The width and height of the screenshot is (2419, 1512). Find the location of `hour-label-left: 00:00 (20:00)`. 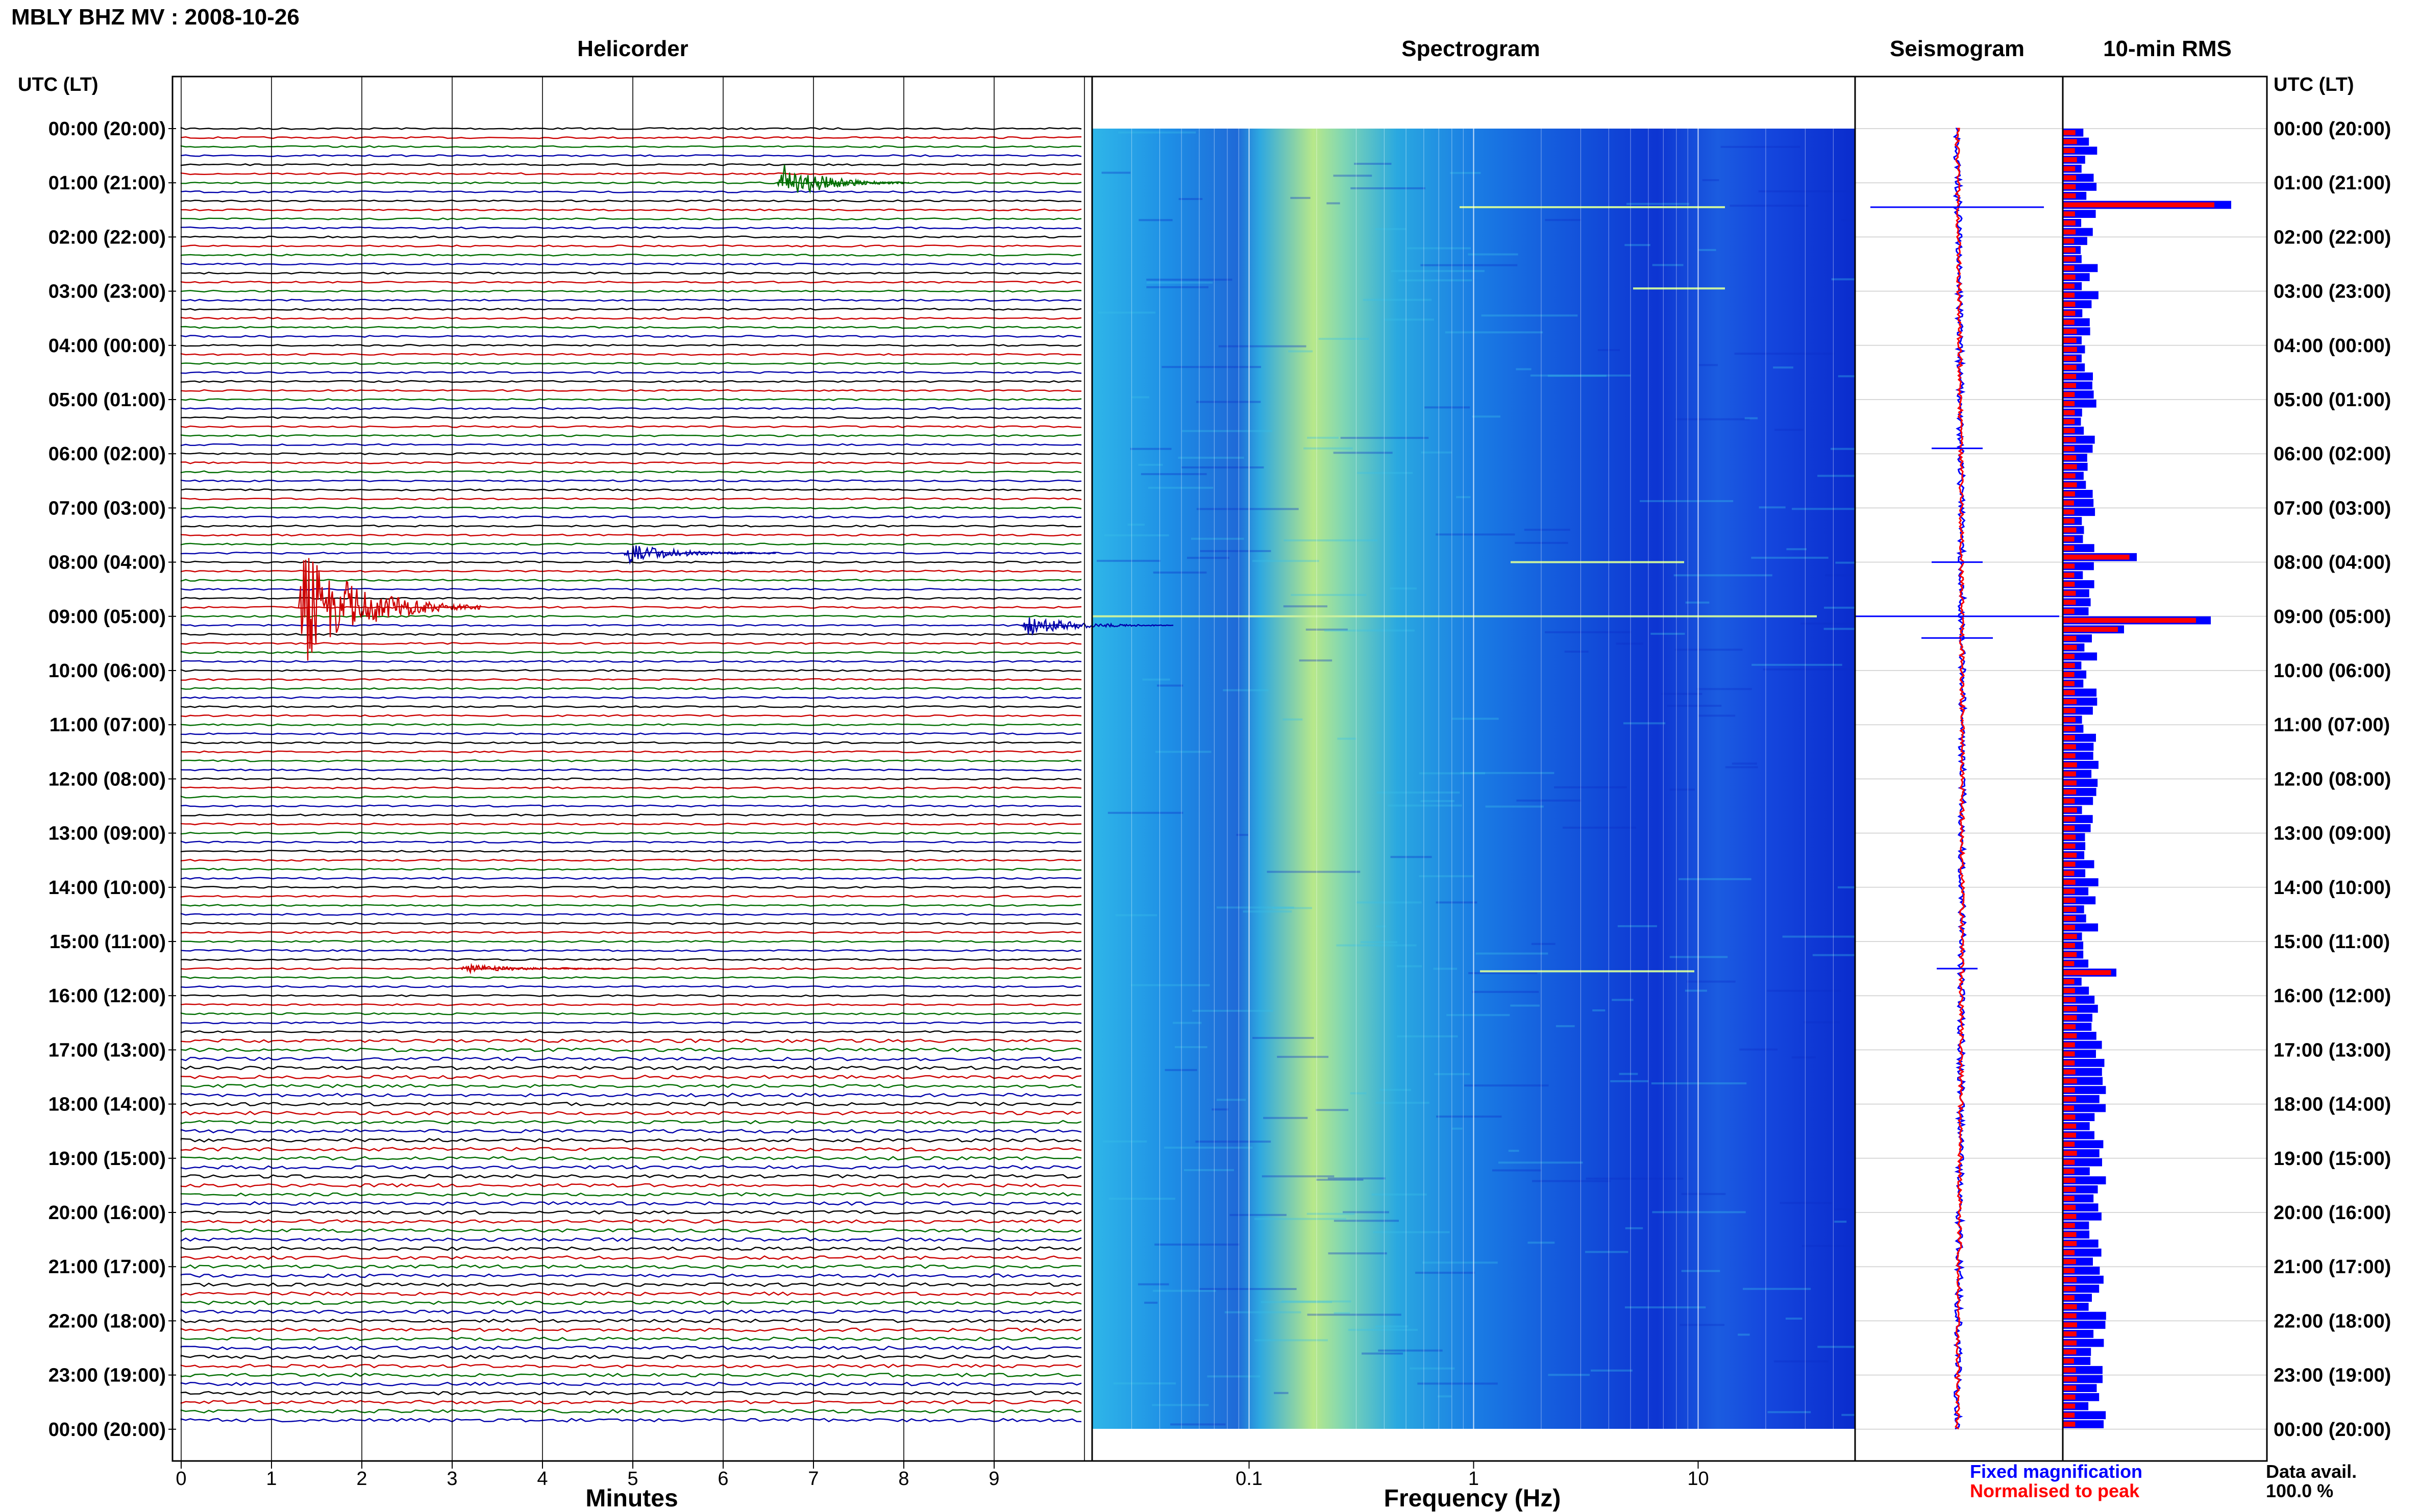

hour-label-left: 00:00 (20:00) is located at coordinates (107, 1430).